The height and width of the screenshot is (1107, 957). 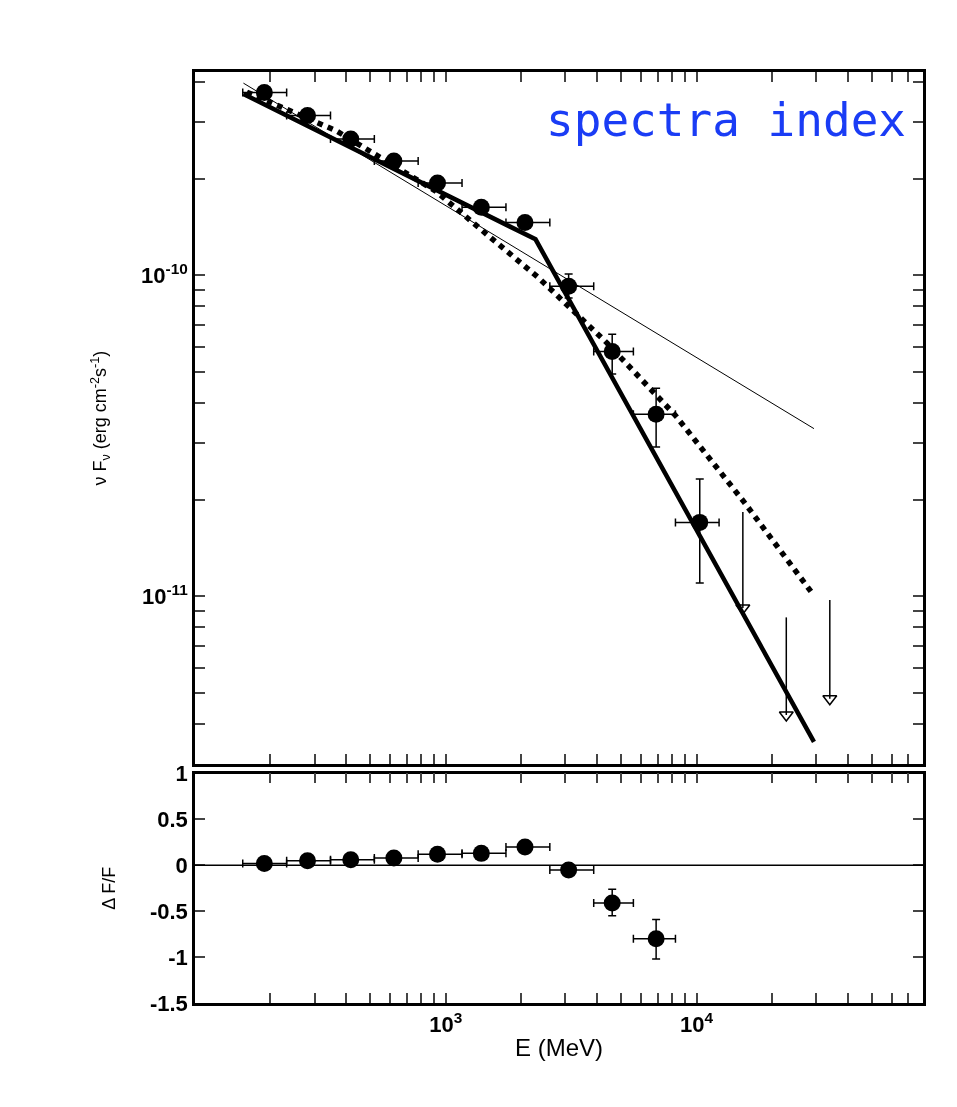 I want to click on y-tick-label: 1, so click(x=181, y=774).